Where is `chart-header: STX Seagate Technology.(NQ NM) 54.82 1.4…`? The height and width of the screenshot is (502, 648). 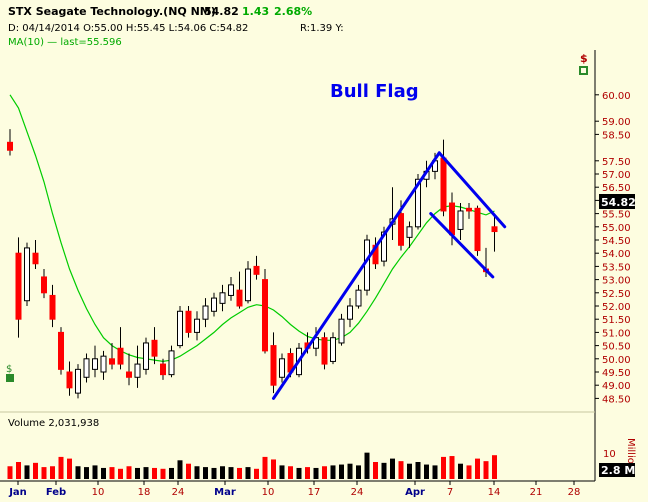
chart-header: STX Seagate Technology.(NQ NM) 54.82 1.4… is located at coordinates (176, 26).